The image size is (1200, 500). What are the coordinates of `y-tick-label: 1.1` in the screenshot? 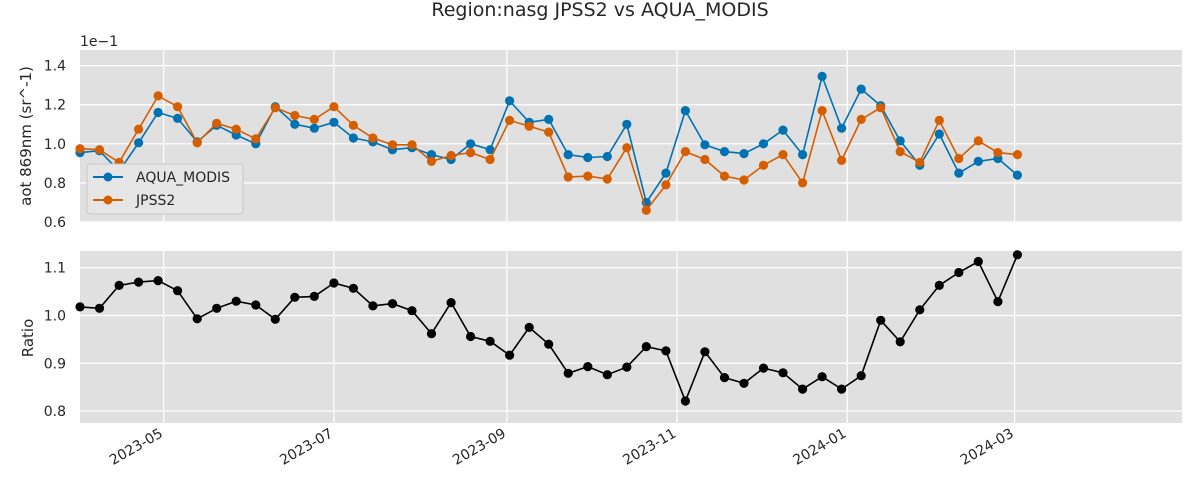 It's located at (55, 269).